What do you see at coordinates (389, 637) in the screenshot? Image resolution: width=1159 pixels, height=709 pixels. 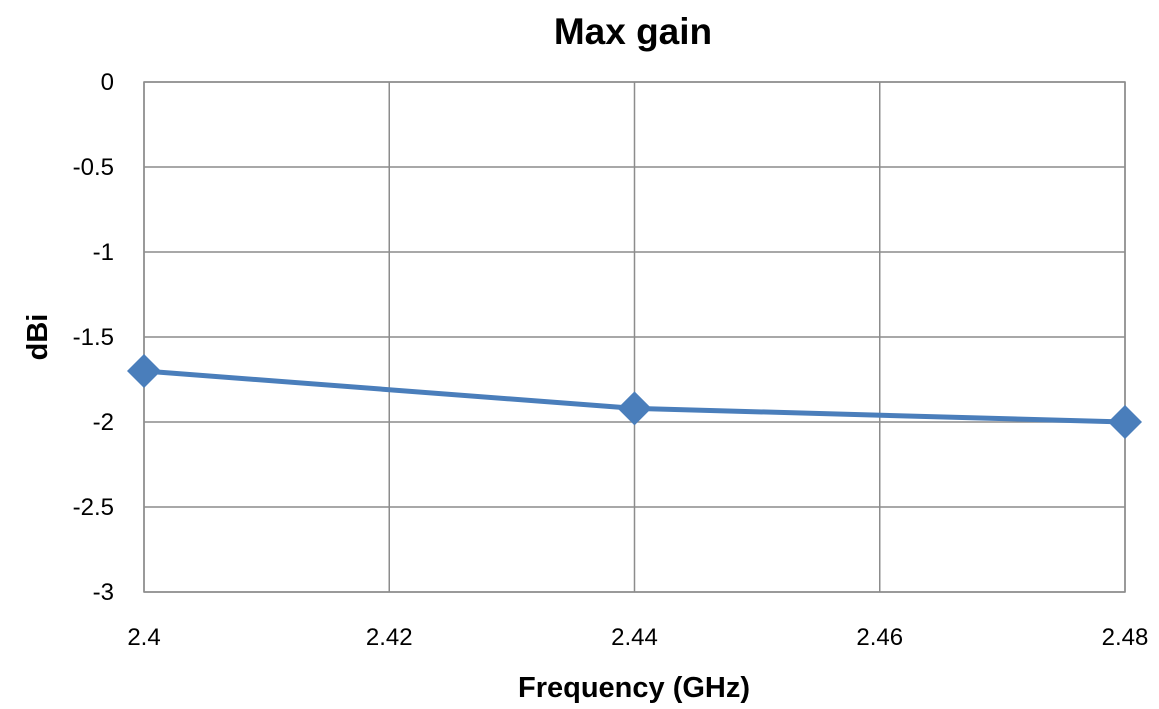 I see `x-tick-label: 2.42` at bounding box center [389, 637].